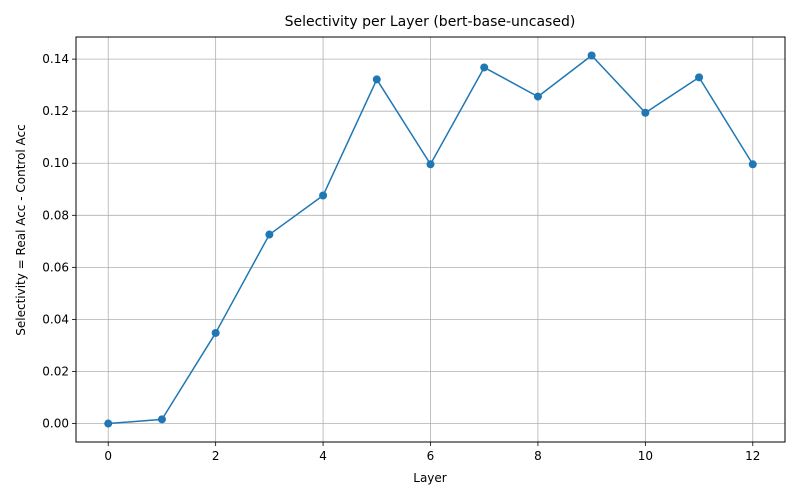 This screenshot has height=500, width=800. Describe the element at coordinates (55, 59) in the screenshot. I see `y-tick-label: 0.14` at that location.